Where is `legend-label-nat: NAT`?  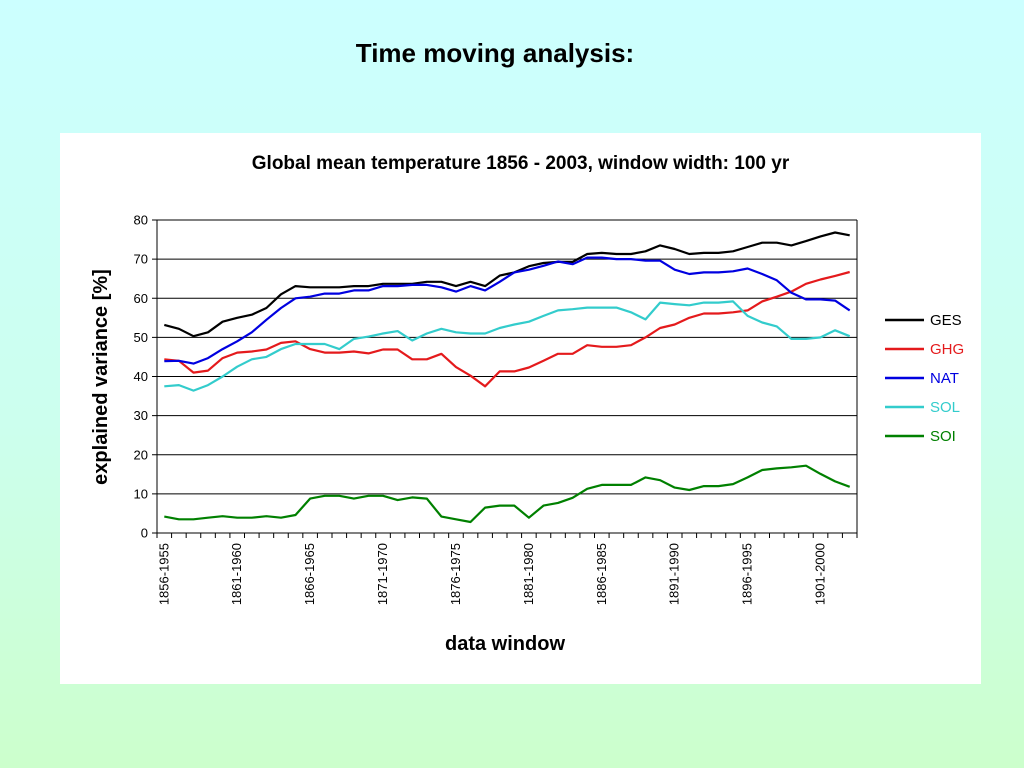 legend-label-nat: NAT is located at coordinates (944, 378).